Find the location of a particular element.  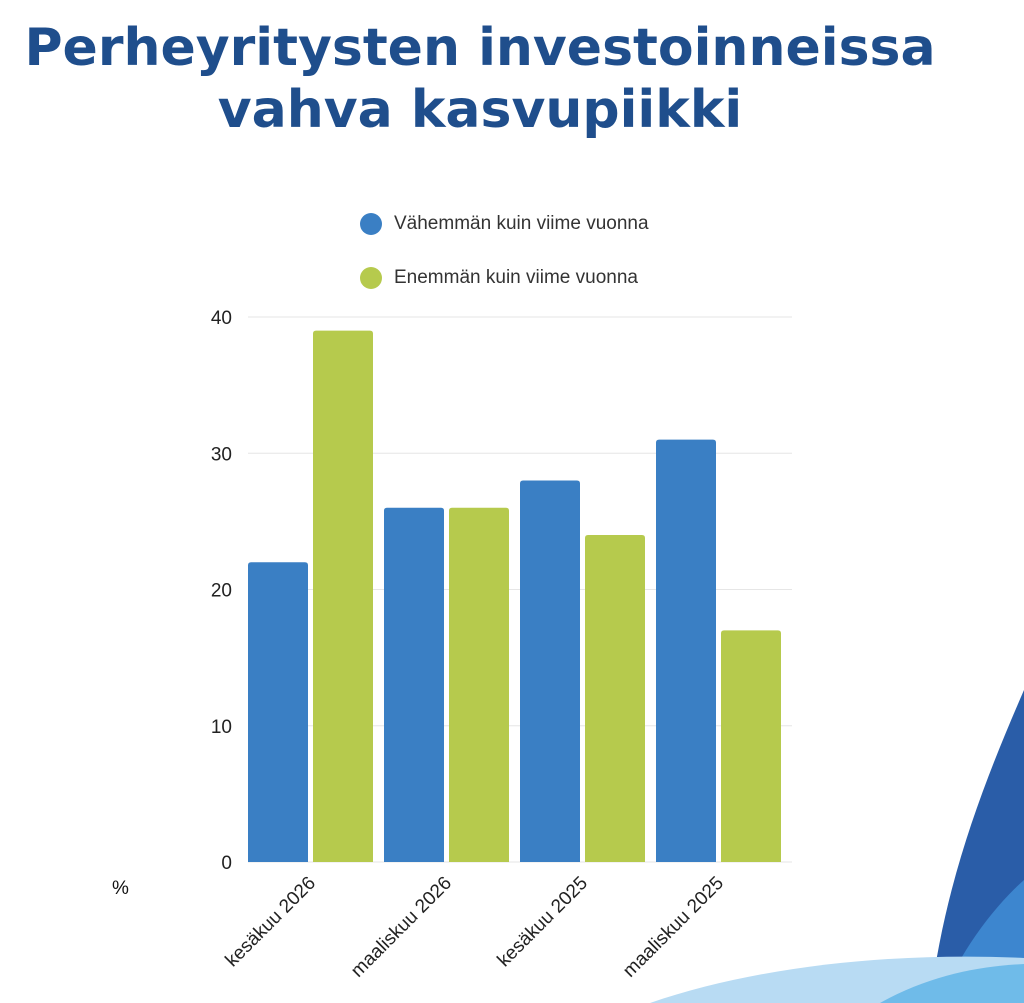

legend-swatch-green is located at coordinates (371, 278).